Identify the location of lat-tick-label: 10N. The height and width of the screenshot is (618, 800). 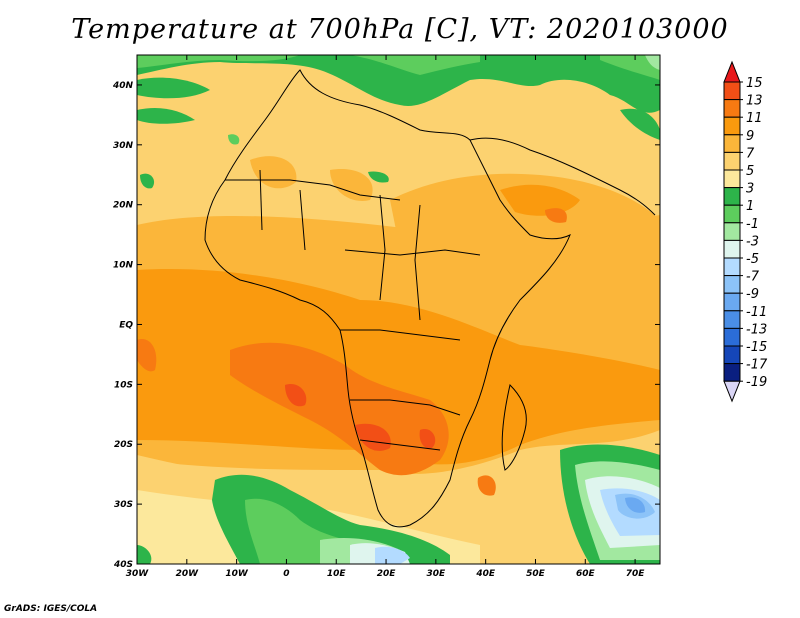
(123, 266).